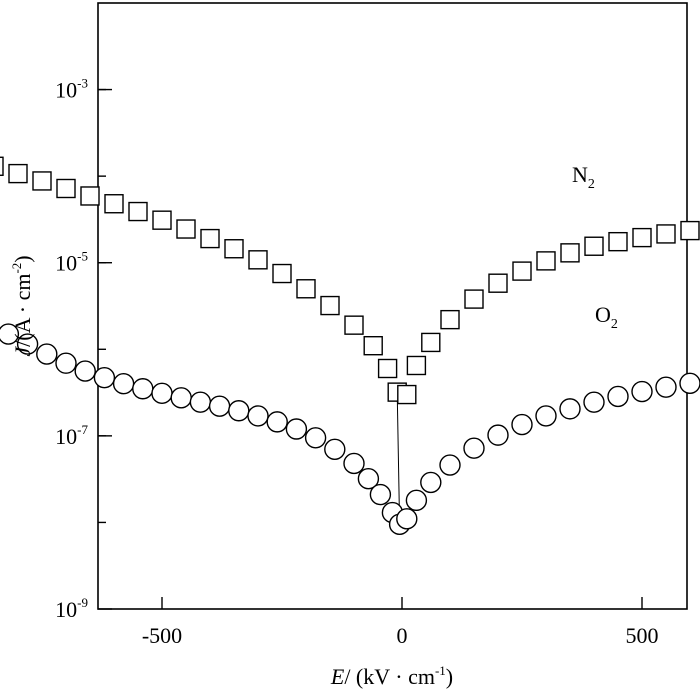 The image size is (700, 692). What do you see at coordinates (583, 177) in the screenshot?
I see `series-label-n2: N2` at bounding box center [583, 177].